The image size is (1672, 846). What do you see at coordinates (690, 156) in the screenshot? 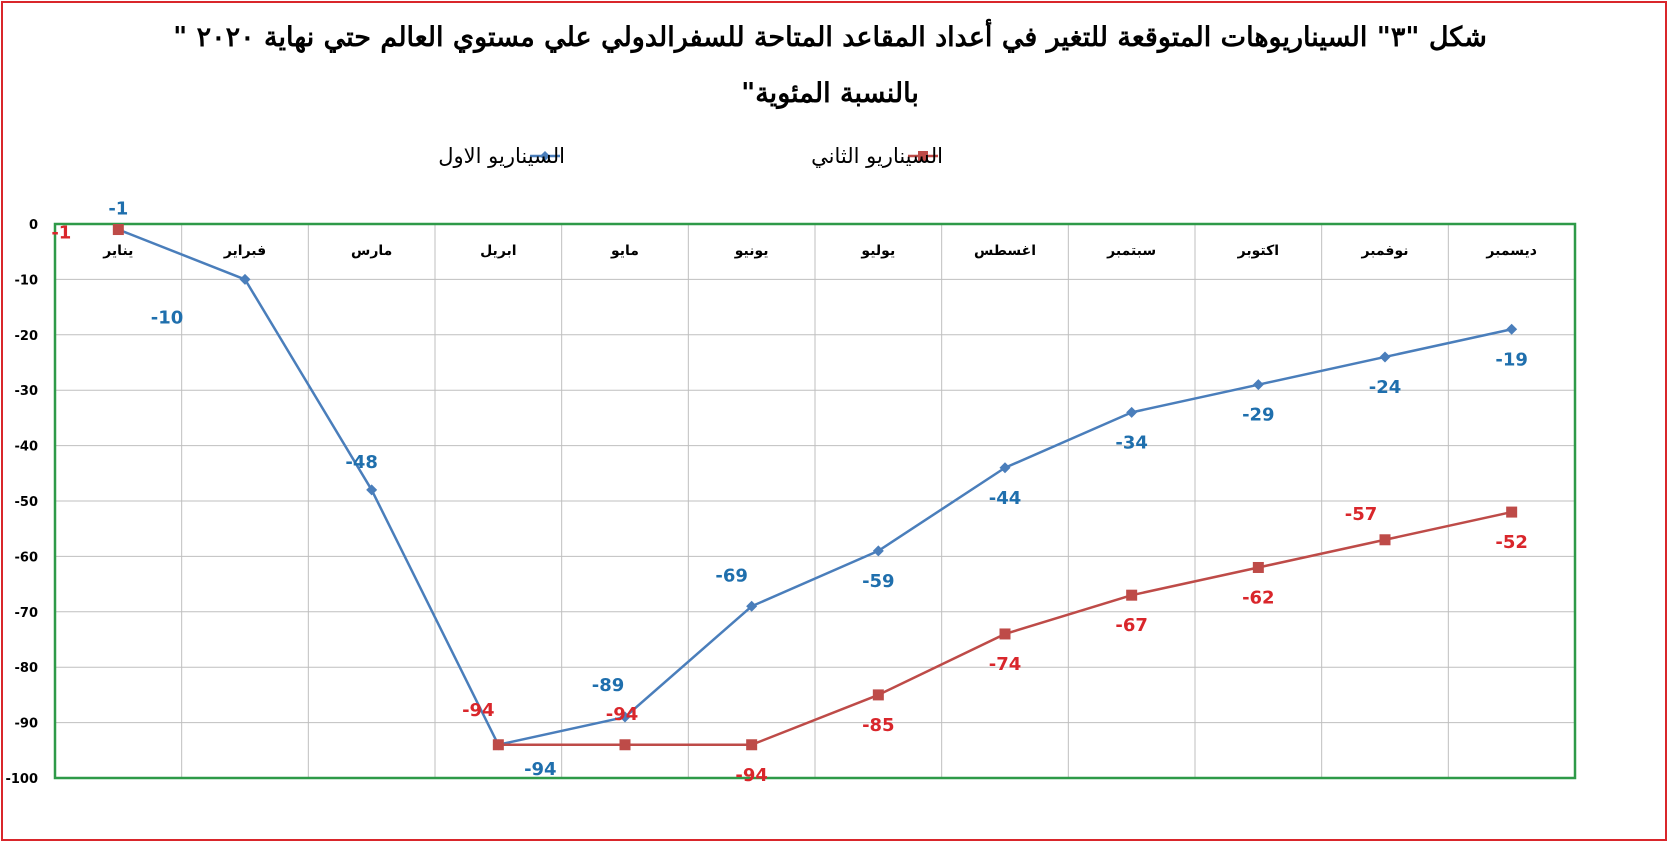
I see `legend: السيناريو الاول السيناريو الثاني` at bounding box center [690, 156].